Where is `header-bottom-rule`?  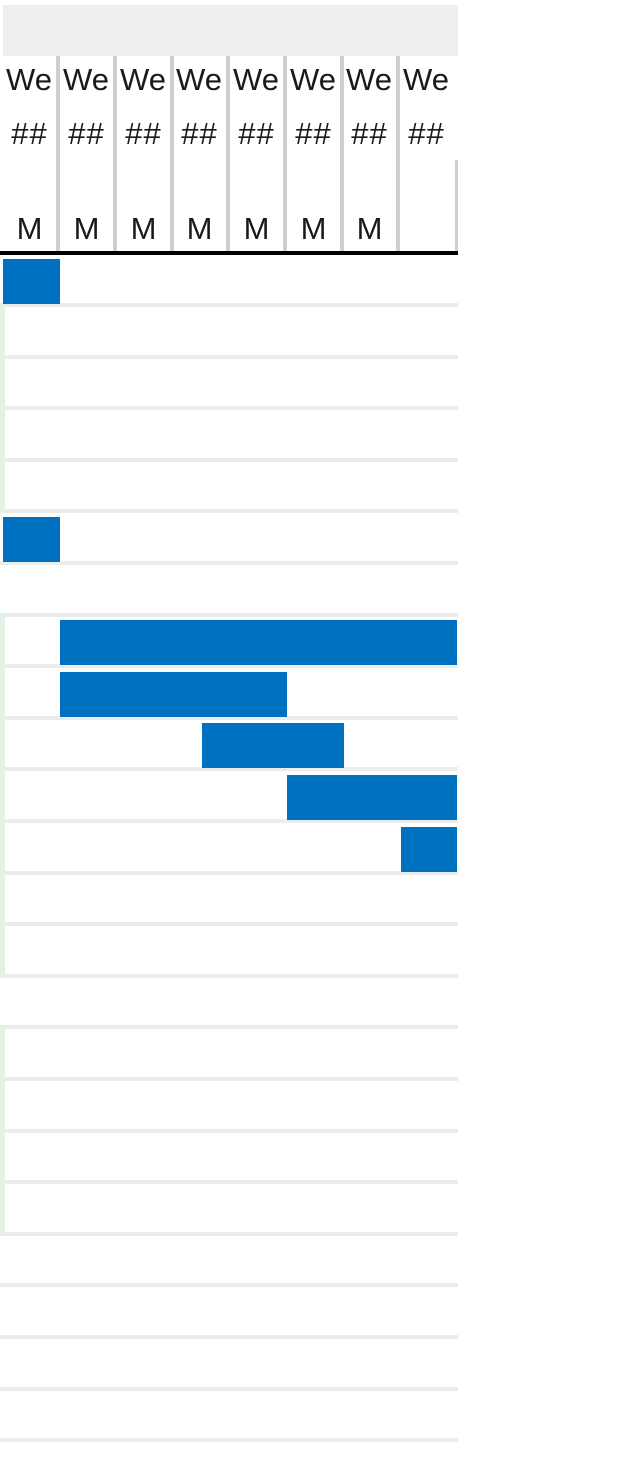 header-bottom-rule is located at coordinates (229, 253).